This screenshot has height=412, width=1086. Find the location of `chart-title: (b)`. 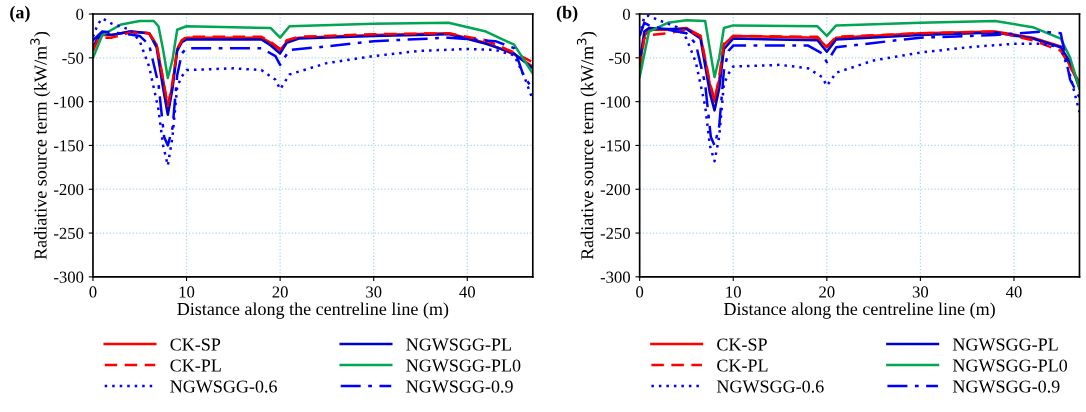

chart-title: (b) is located at coordinates (567, 14).